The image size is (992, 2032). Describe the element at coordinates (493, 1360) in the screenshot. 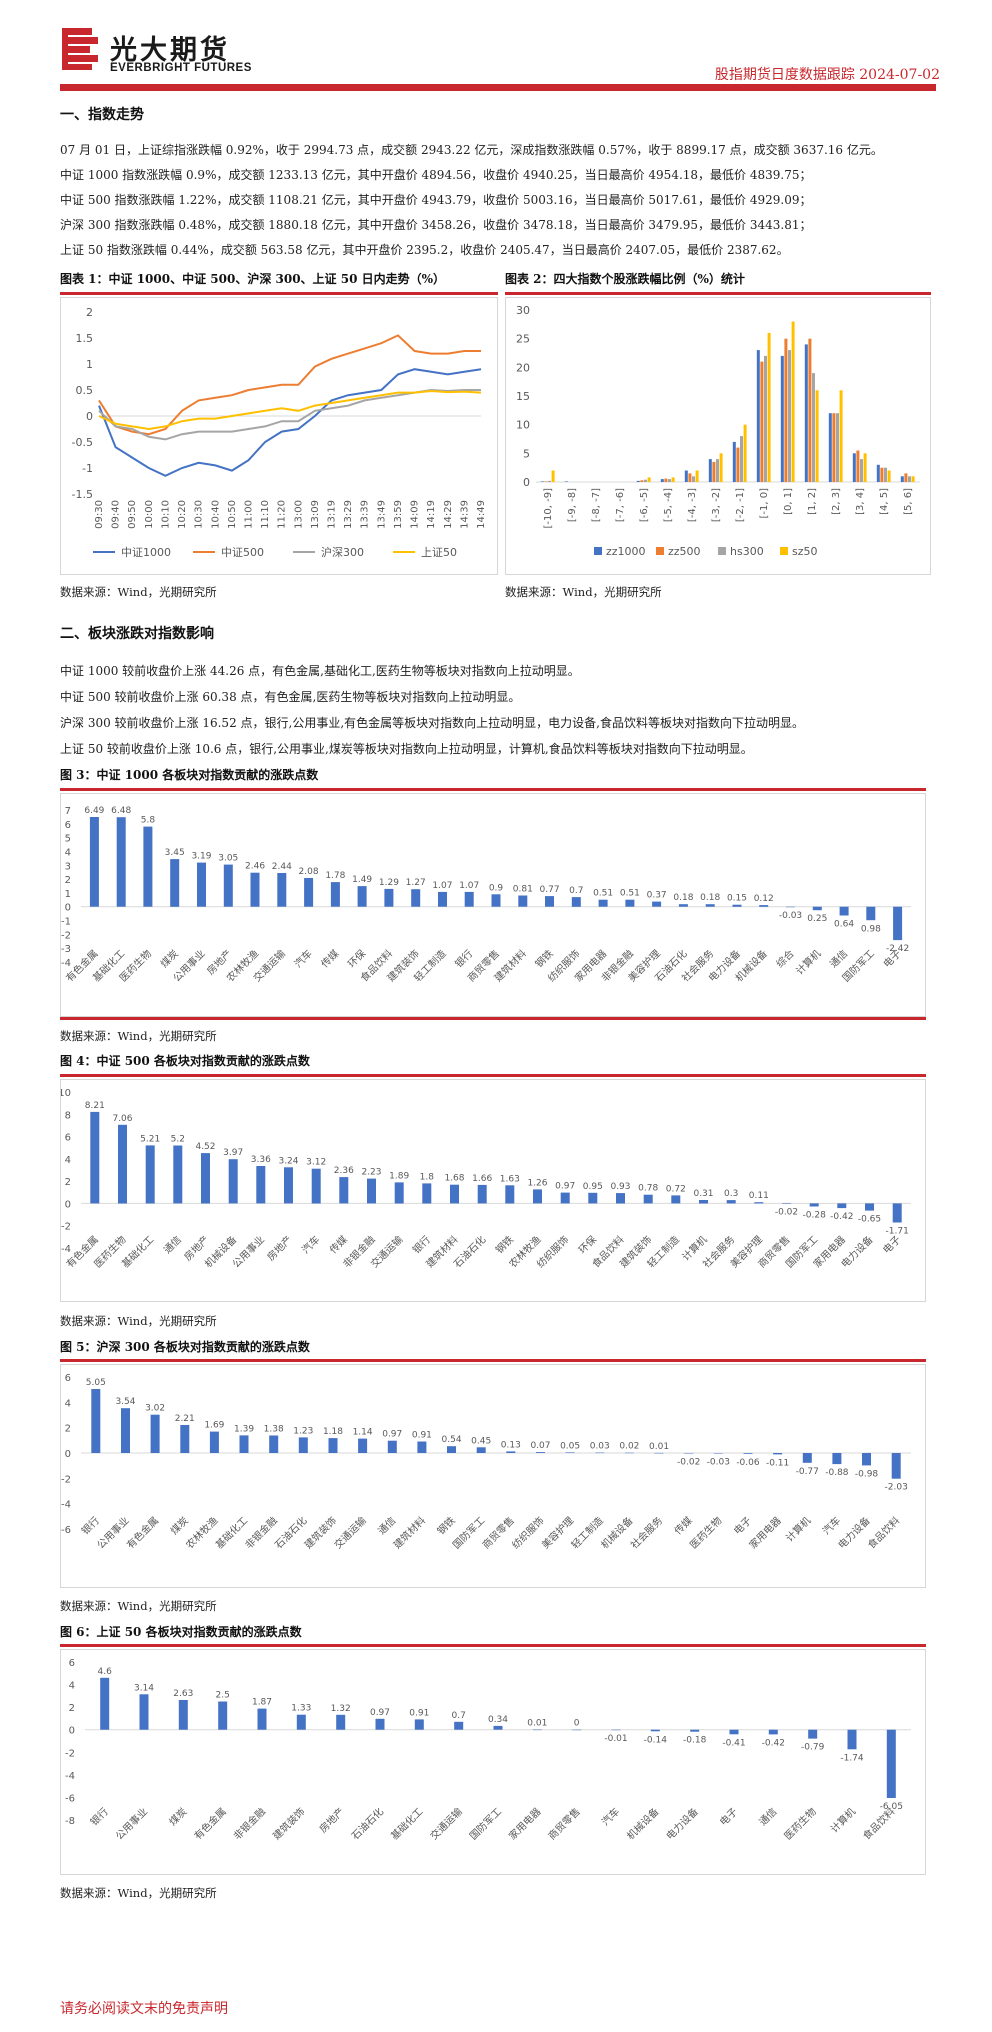

I see `fig5-top-rule` at that location.